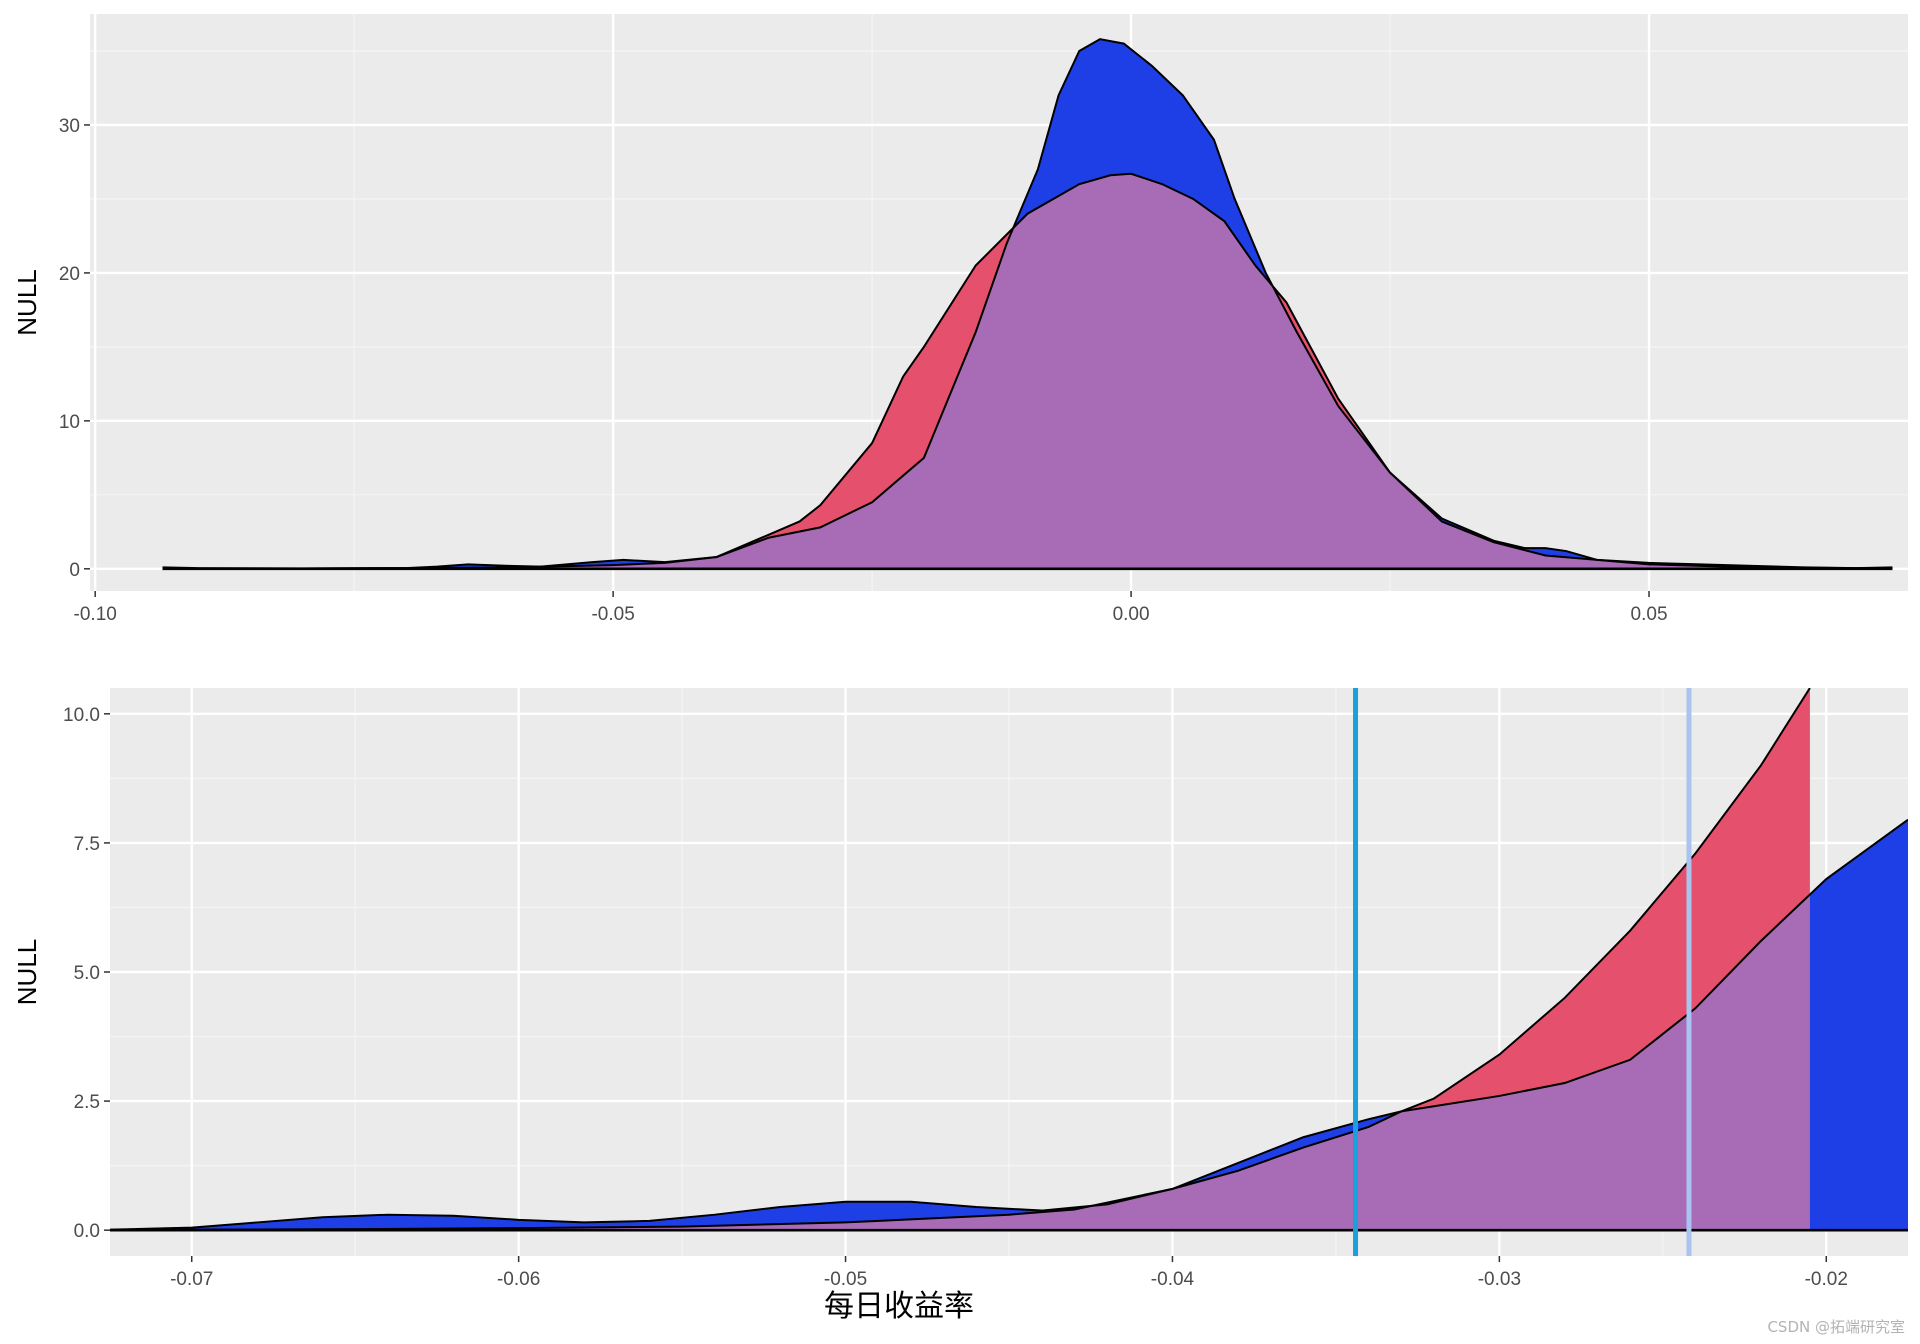 This screenshot has height=1344, width=1920. Describe the element at coordinates (74, 570) in the screenshot. I see `y-tick-label: 0` at that location.